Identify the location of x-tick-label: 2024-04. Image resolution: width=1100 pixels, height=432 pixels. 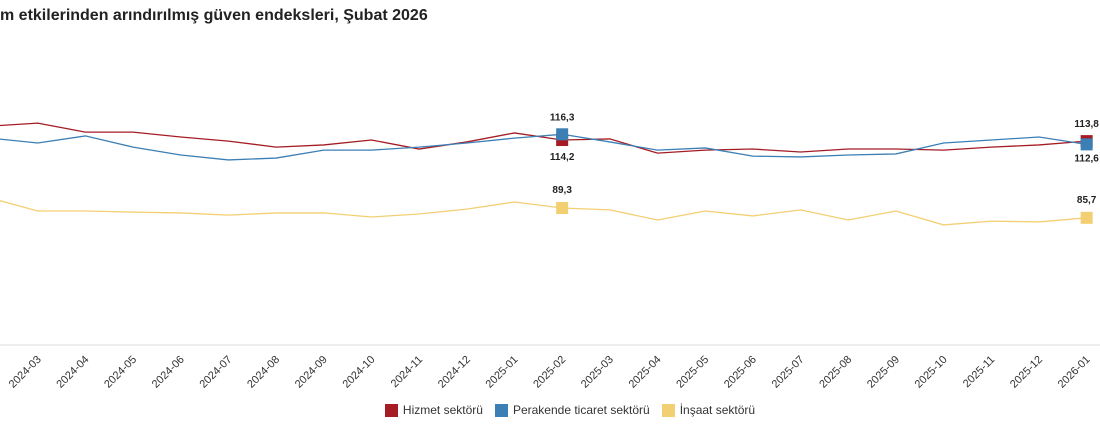
(72, 372).